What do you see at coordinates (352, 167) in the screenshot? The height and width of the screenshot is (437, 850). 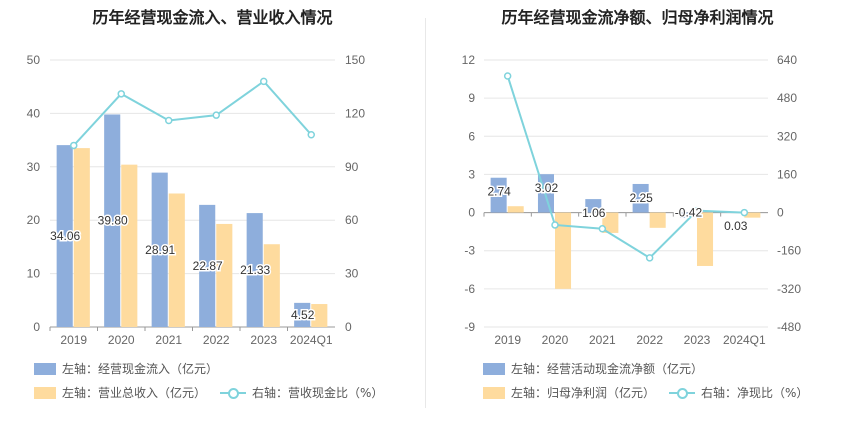 I see `y-tick-label-right: 90` at bounding box center [352, 167].